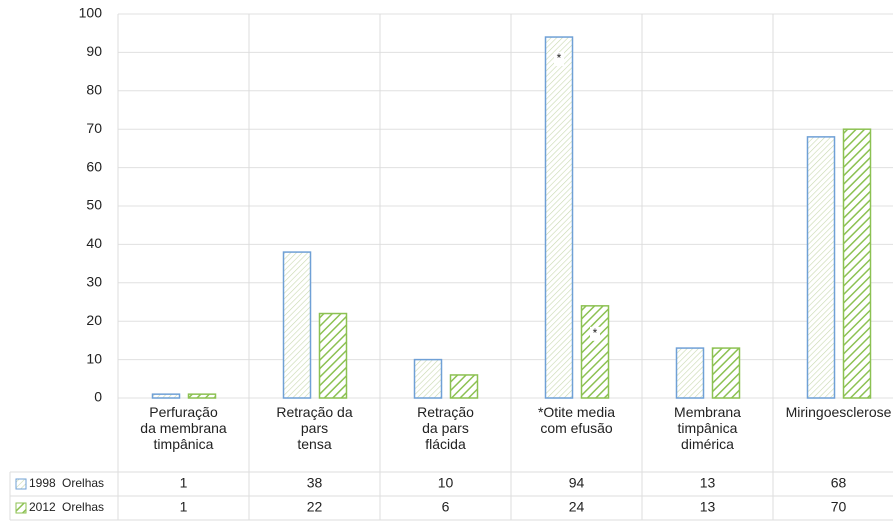 The image size is (893, 528). What do you see at coordinates (839, 507) in the screenshot?
I see `table-value: 70` at bounding box center [839, 507].